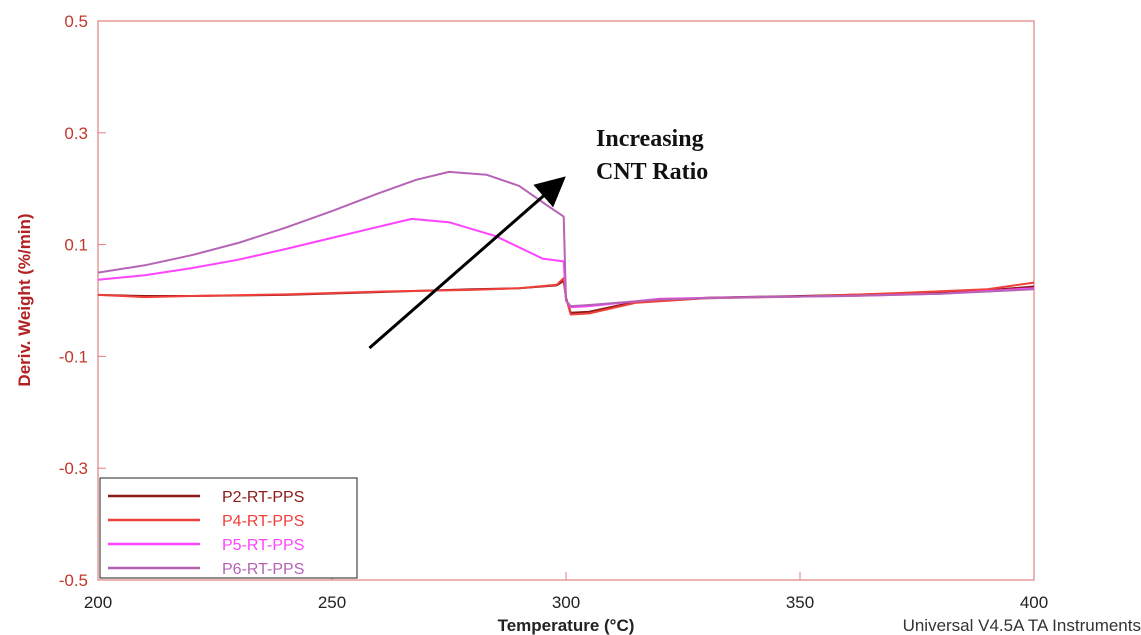 This screenshot has height=635, width=1141. What do you see at coordinates (76, 133) in the screenshot?
I see `y-tick-label: 0.3` at bounding box center [76, 133].